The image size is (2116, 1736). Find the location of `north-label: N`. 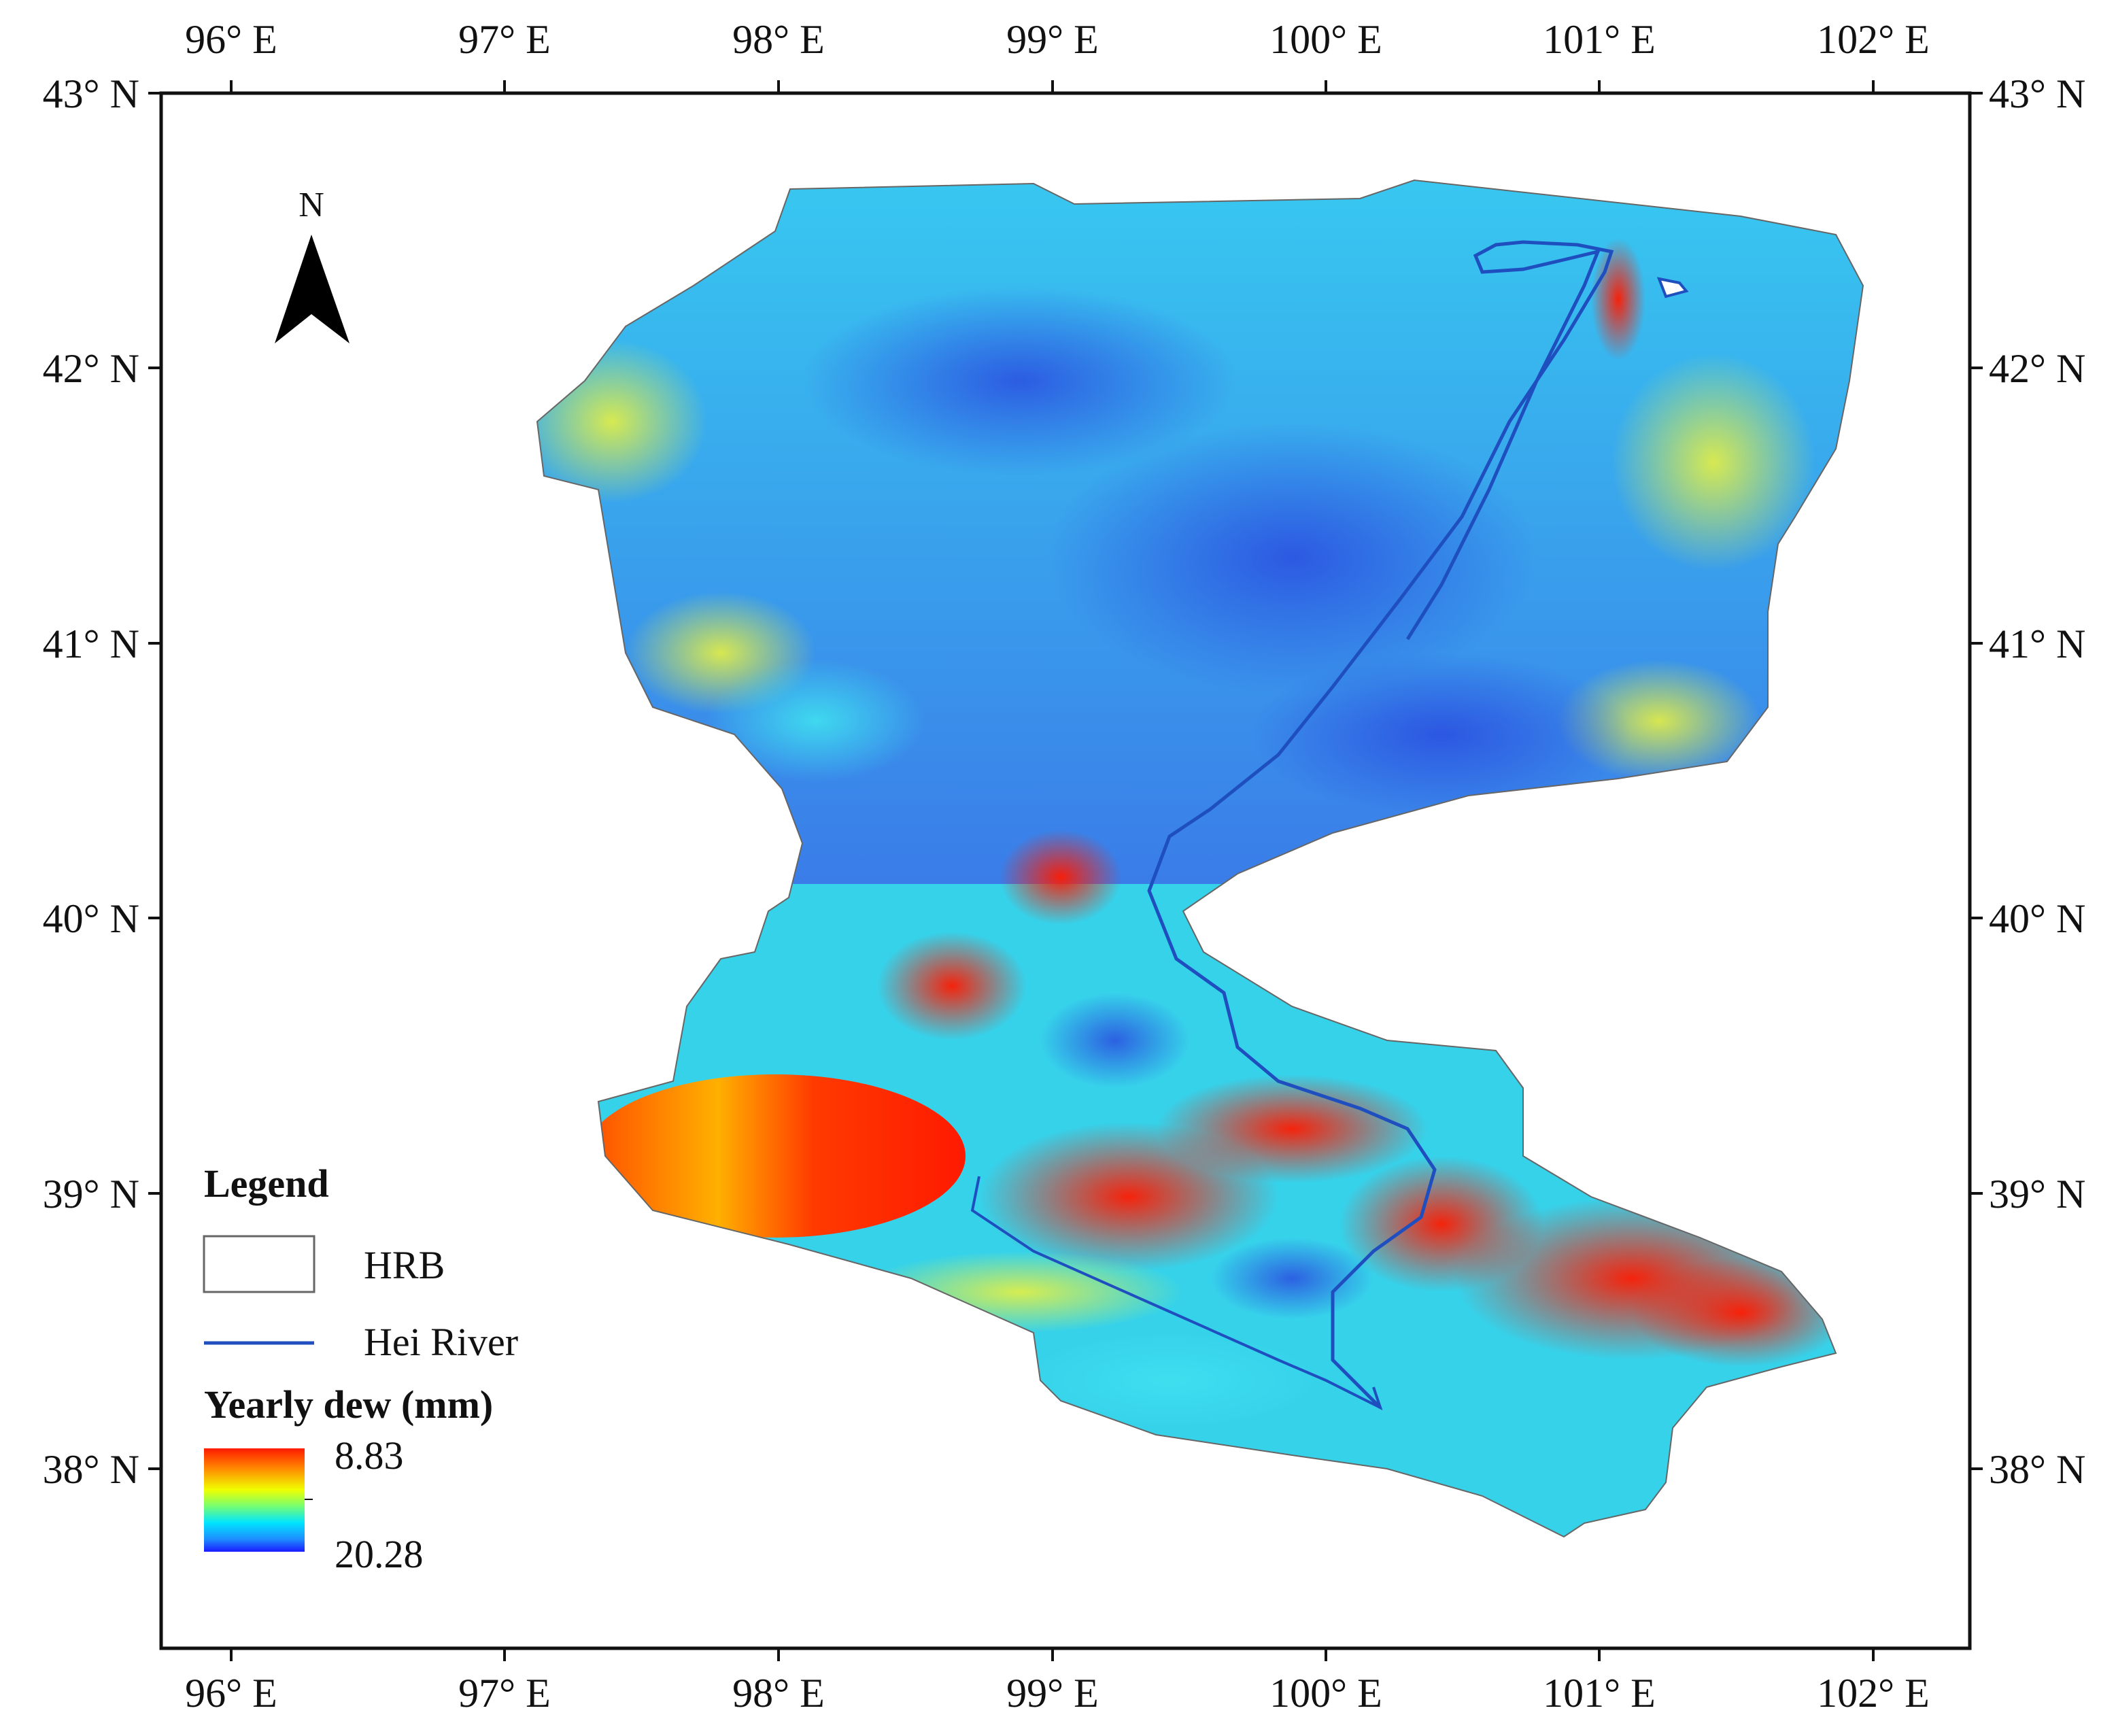

north-label: N is located at coordinates (311, 205).